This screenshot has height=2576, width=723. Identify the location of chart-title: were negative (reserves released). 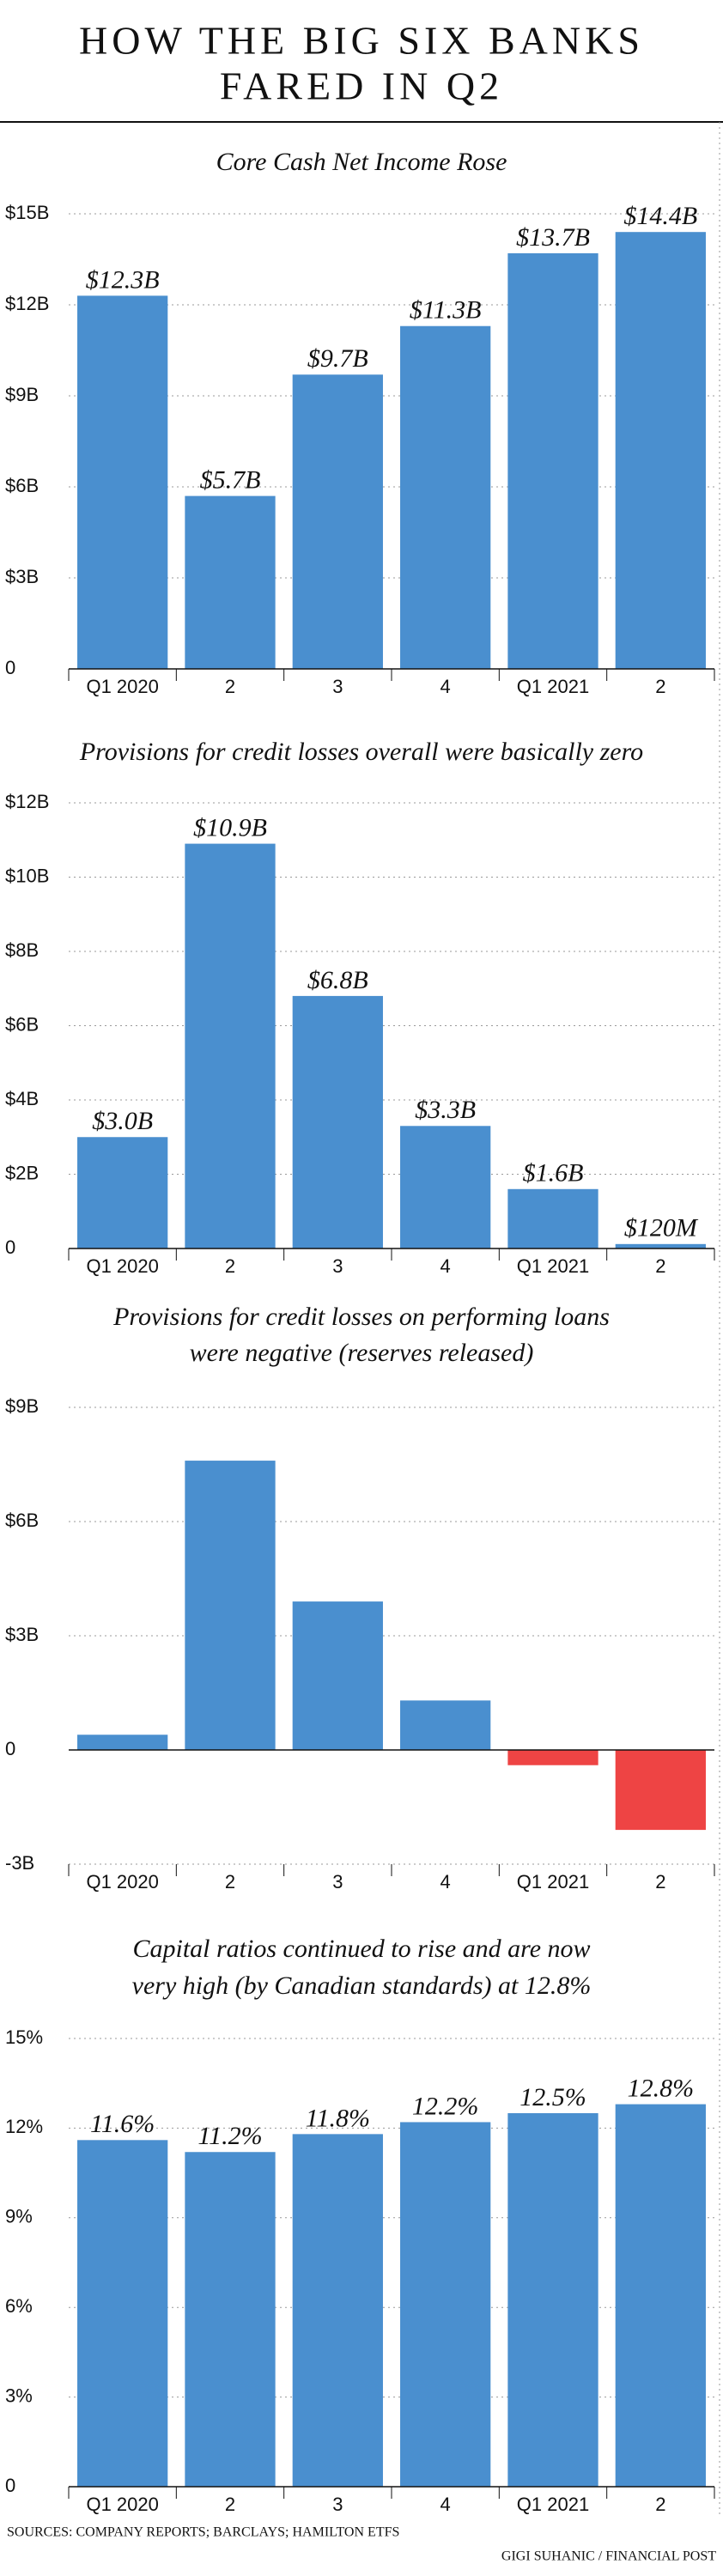
(362, 1353).